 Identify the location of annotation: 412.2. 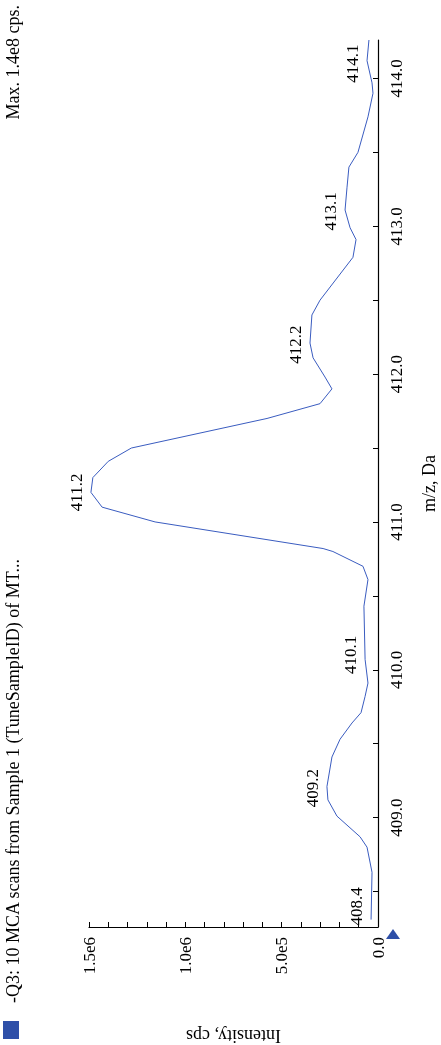
(295, 344).